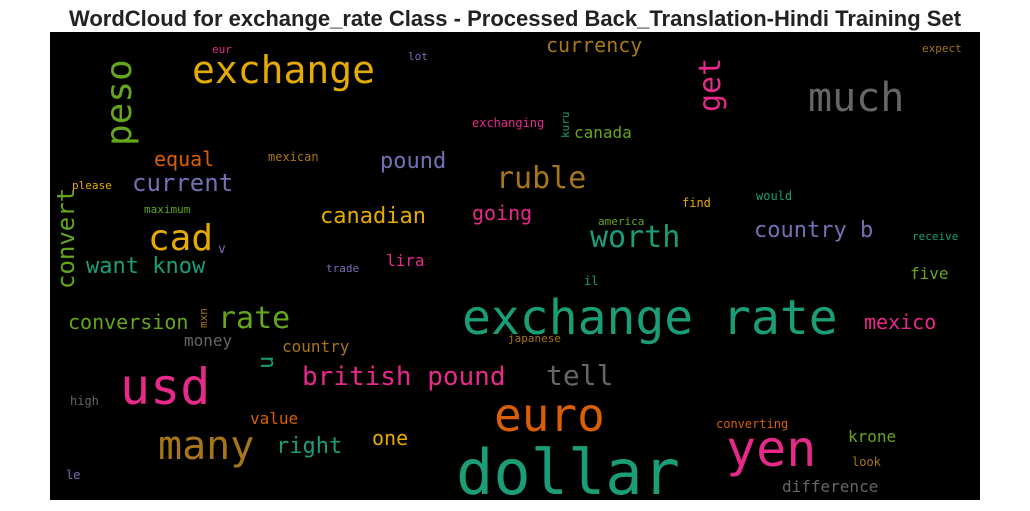 The height and width of the screenshot is (511, 1030). I want to click on word-lira: lira, so click(405, 260).